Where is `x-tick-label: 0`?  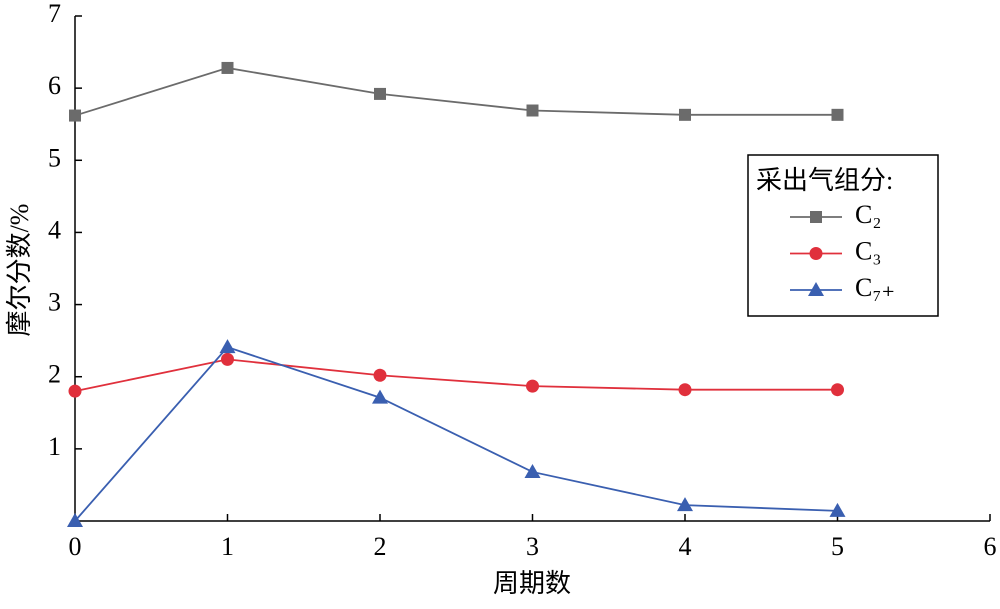
x-tick-label: 0 is located at coordinates (75, 546).